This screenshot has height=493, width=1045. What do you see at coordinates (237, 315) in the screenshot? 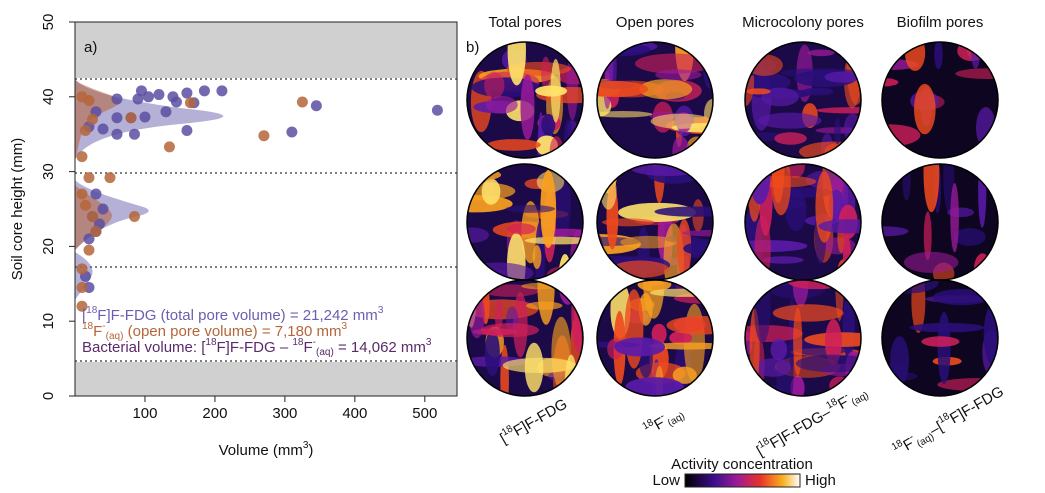
I see `text-run: F]F-FDG (total pore volume) = 21,242 mm` at bounding box center [237, 315].